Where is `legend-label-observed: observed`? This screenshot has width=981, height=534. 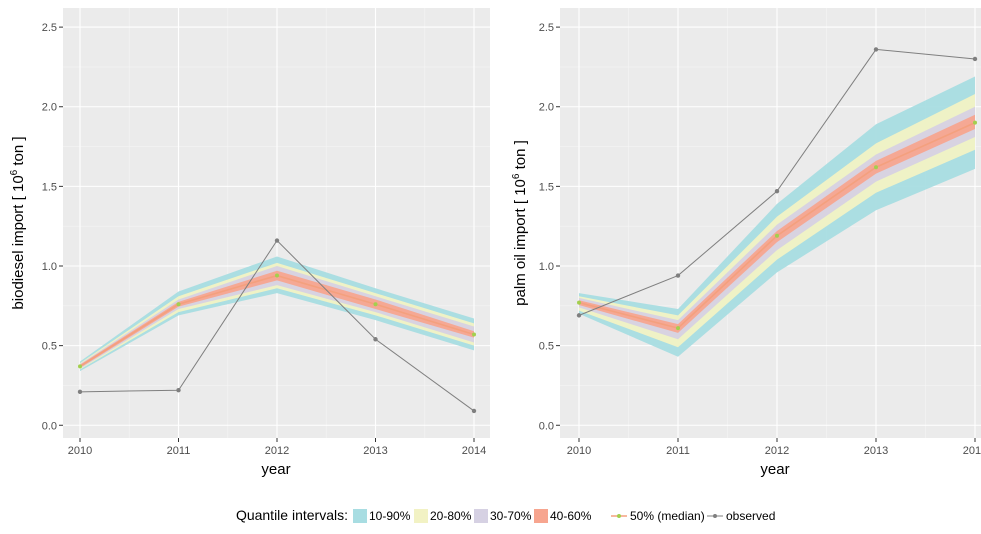
legend-label-observed: observed is located at coordinates (750, 516).